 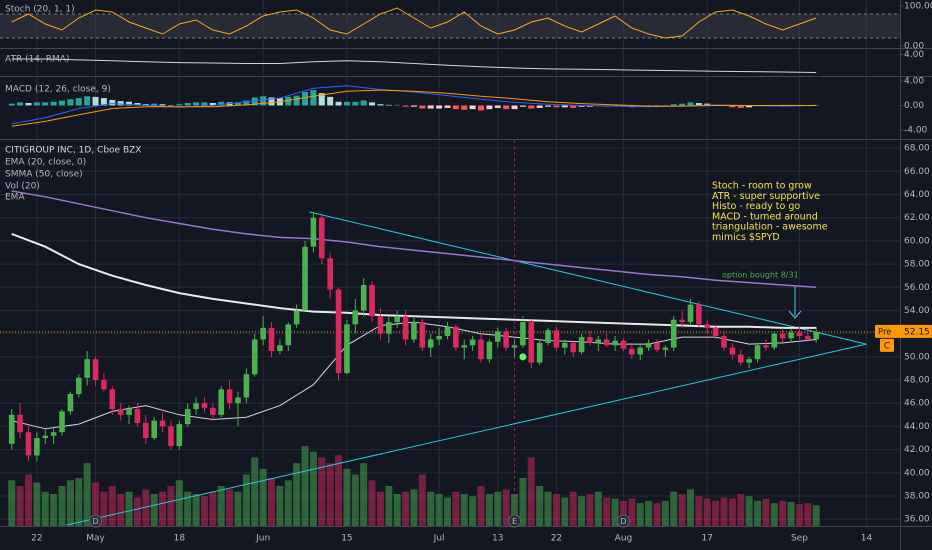 I want to click on atr-label: ATR (14, RMA), so click(x=37, y=60).